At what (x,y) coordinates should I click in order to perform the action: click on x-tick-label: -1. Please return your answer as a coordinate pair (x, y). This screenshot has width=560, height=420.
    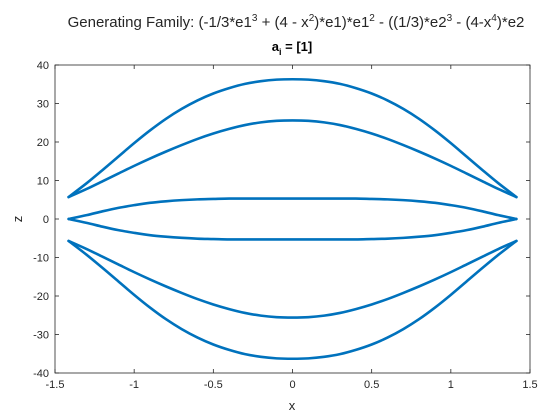
    Looking at the image, I should click on (134, 385).